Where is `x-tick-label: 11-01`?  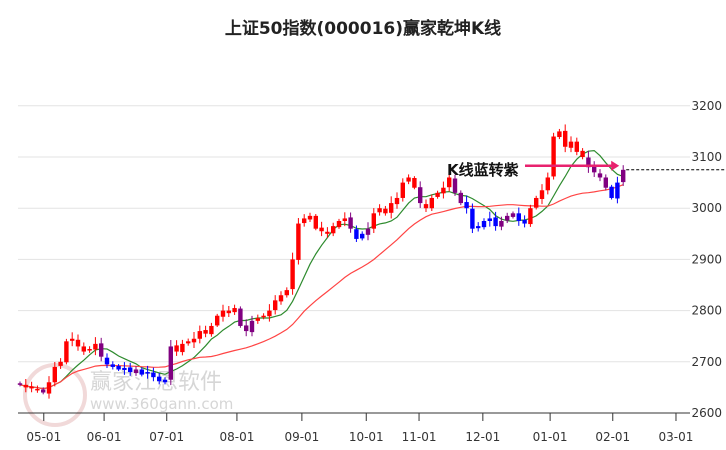 x-tick-label: 11-01 is located at coordinates (419, 437).